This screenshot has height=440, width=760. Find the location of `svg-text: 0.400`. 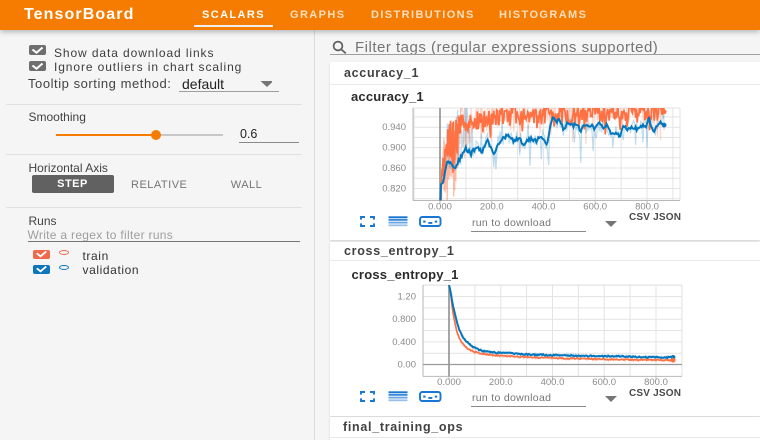

svg-text: 0.400 is located at coordinates (404, 342).